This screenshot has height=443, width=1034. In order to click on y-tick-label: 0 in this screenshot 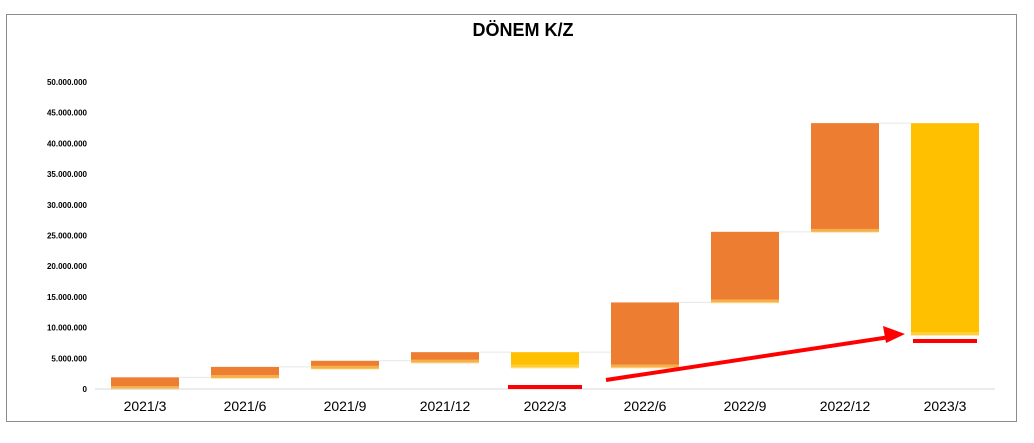, I will do `click(85, 389)`.